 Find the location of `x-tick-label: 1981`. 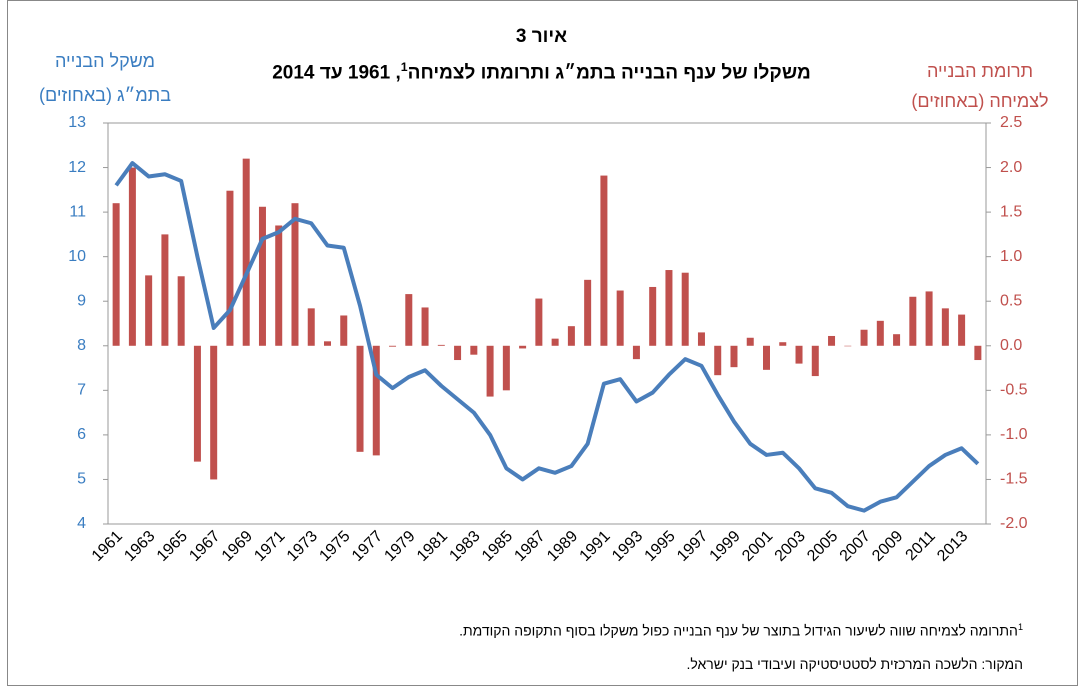

x-tick-label: 1981 is located at coordinates (432, 546).